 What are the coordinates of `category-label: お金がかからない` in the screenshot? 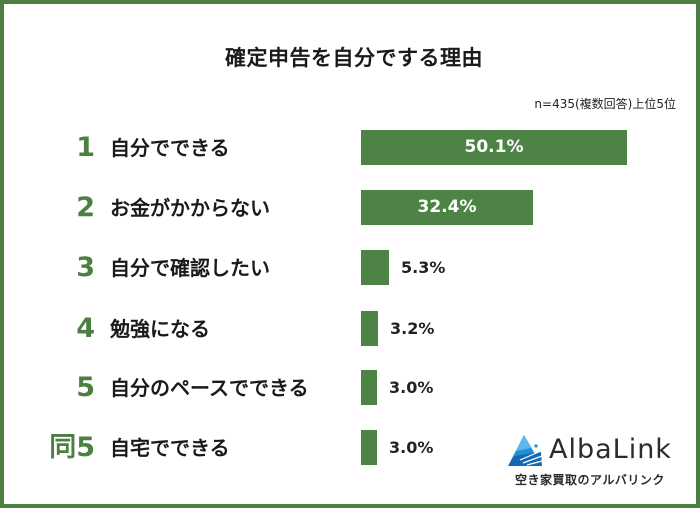 It's located at (190, 208).